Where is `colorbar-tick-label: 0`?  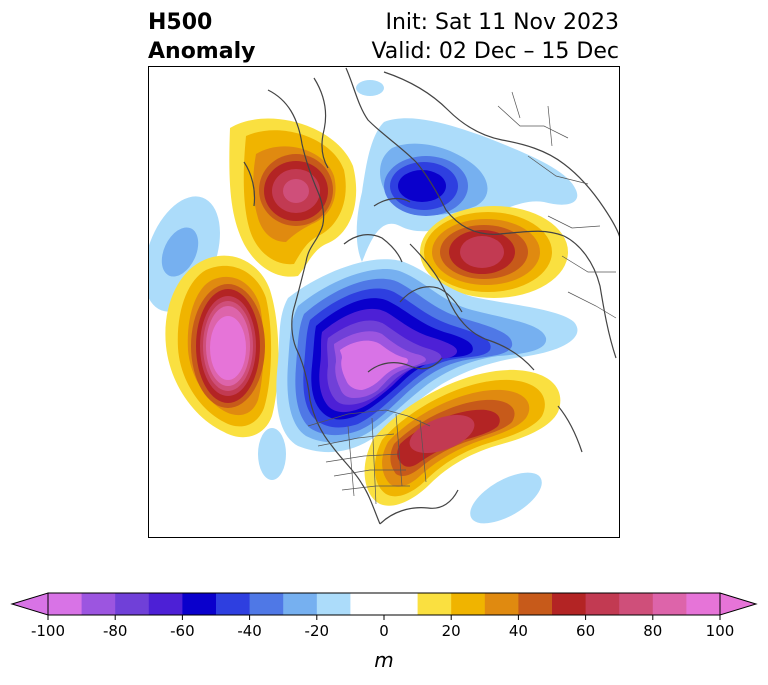
colorbar-tick-label: 0 is located at coordinates (384, 631).